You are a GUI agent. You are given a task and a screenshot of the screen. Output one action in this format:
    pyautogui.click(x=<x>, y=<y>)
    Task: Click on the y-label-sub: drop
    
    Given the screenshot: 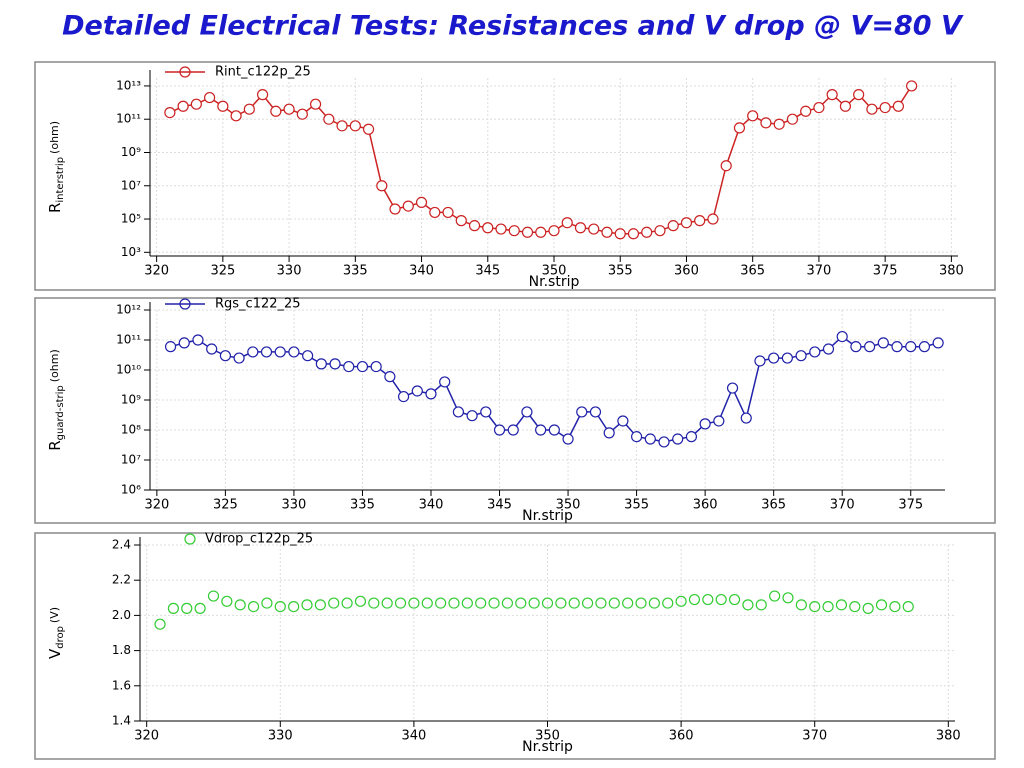 What is the action you would take?
    pyautogui.click(x=60, y=637)
    